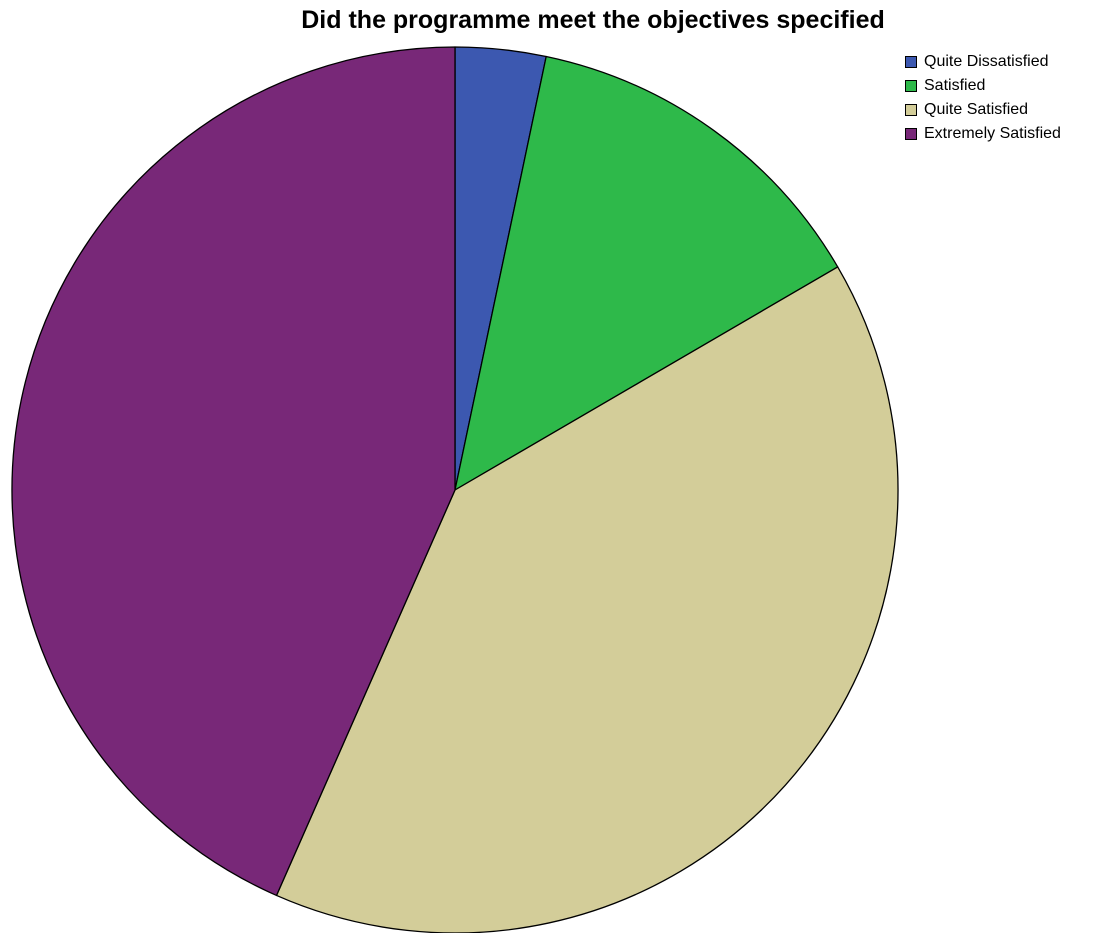 This screenshot has height=933, width=1109. I want to click on legend-swatch-quite-dissatisfied, so click(911, 62).